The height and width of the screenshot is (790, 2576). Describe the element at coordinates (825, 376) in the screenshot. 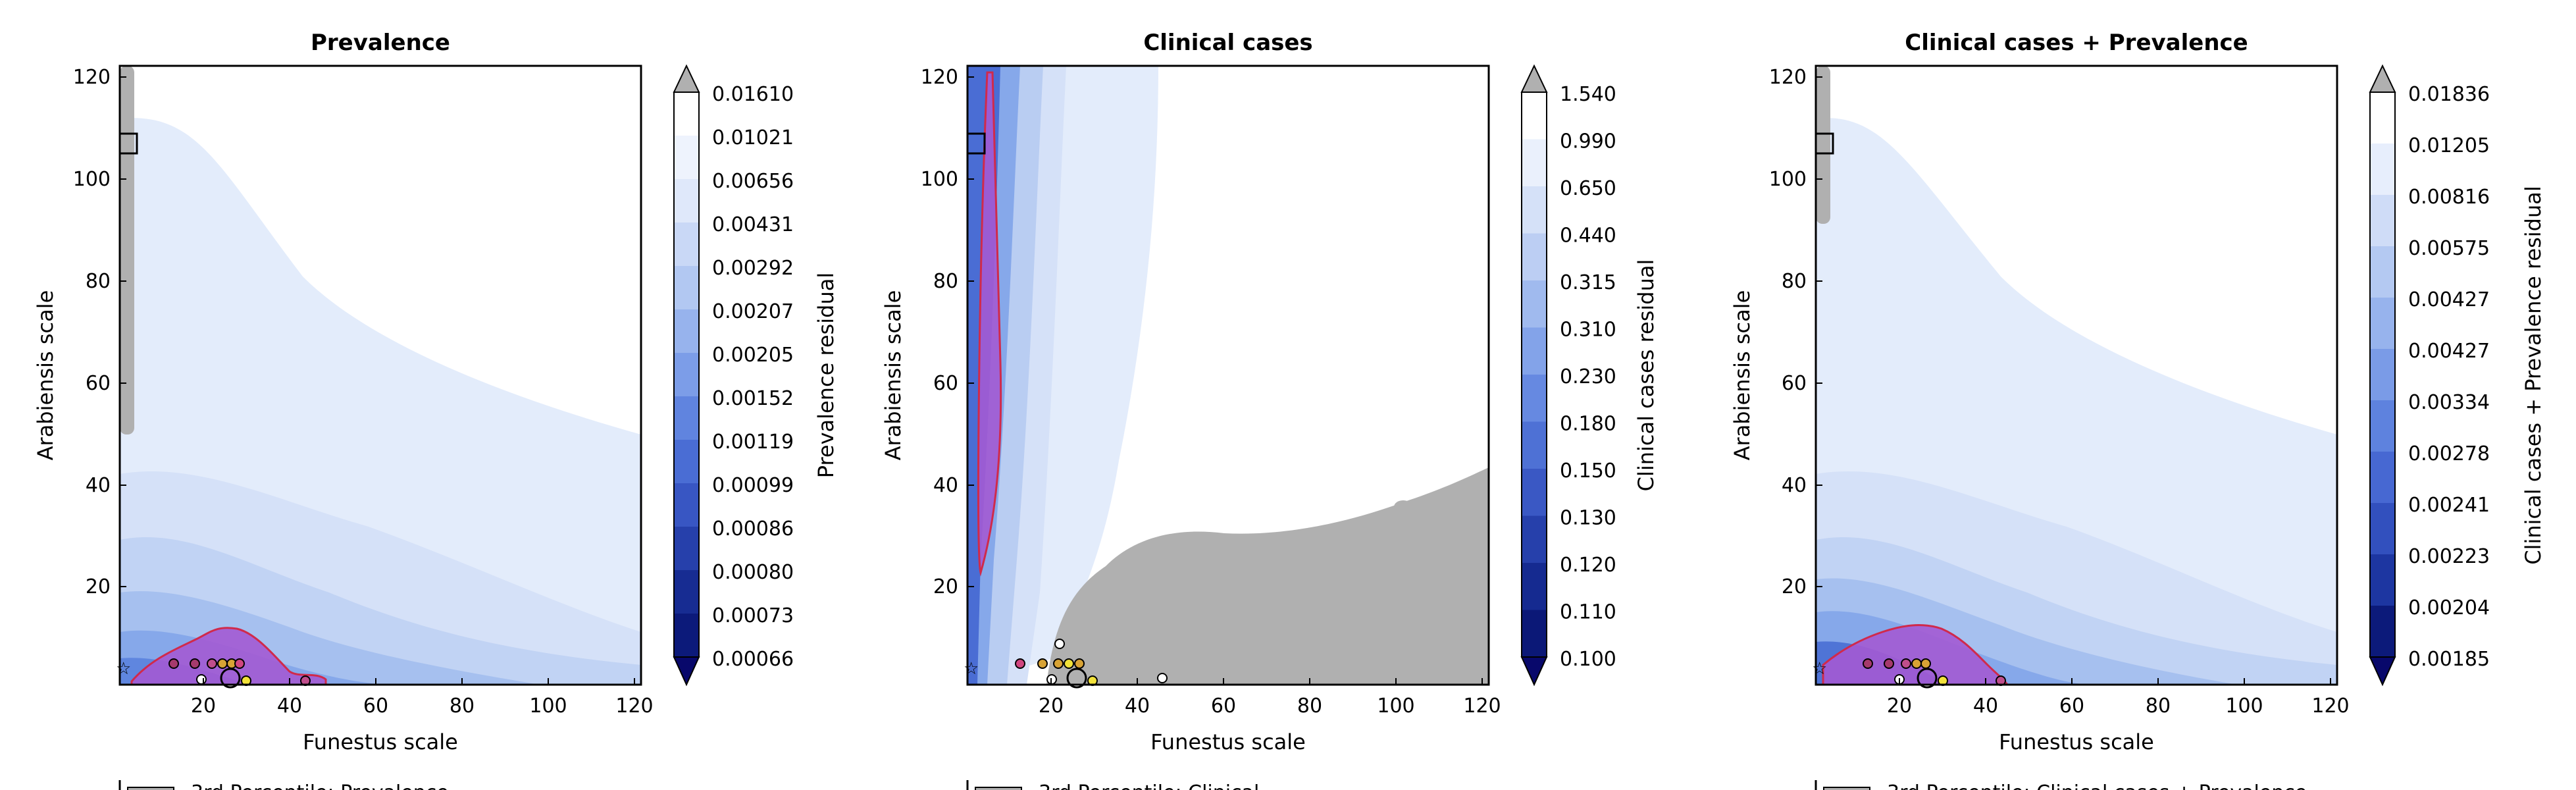

I see `colorbar-label: Prevalence residual` at that location.